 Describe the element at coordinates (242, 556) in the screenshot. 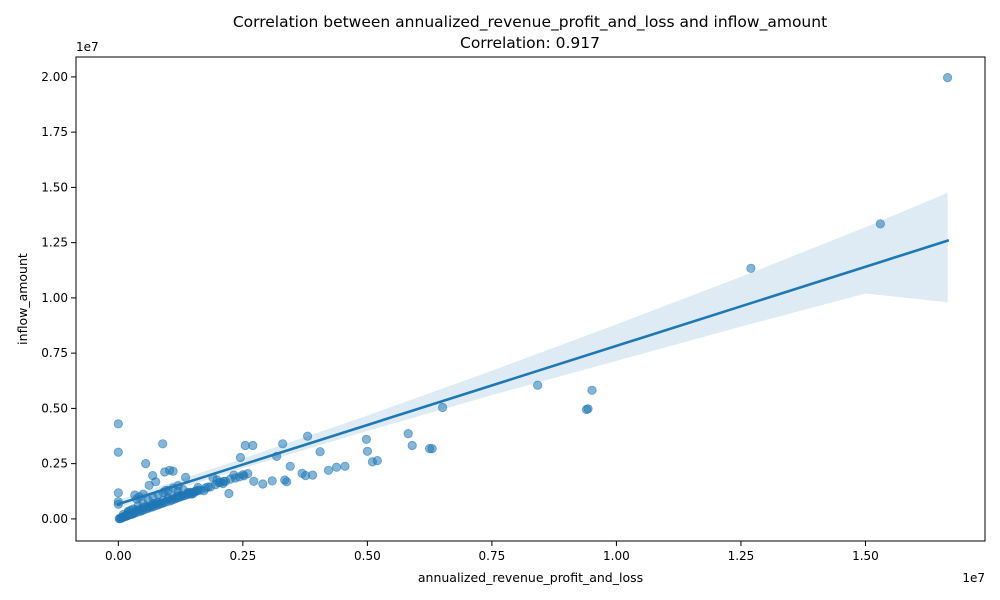

I see `x-tick-label: 0.25` at that location.